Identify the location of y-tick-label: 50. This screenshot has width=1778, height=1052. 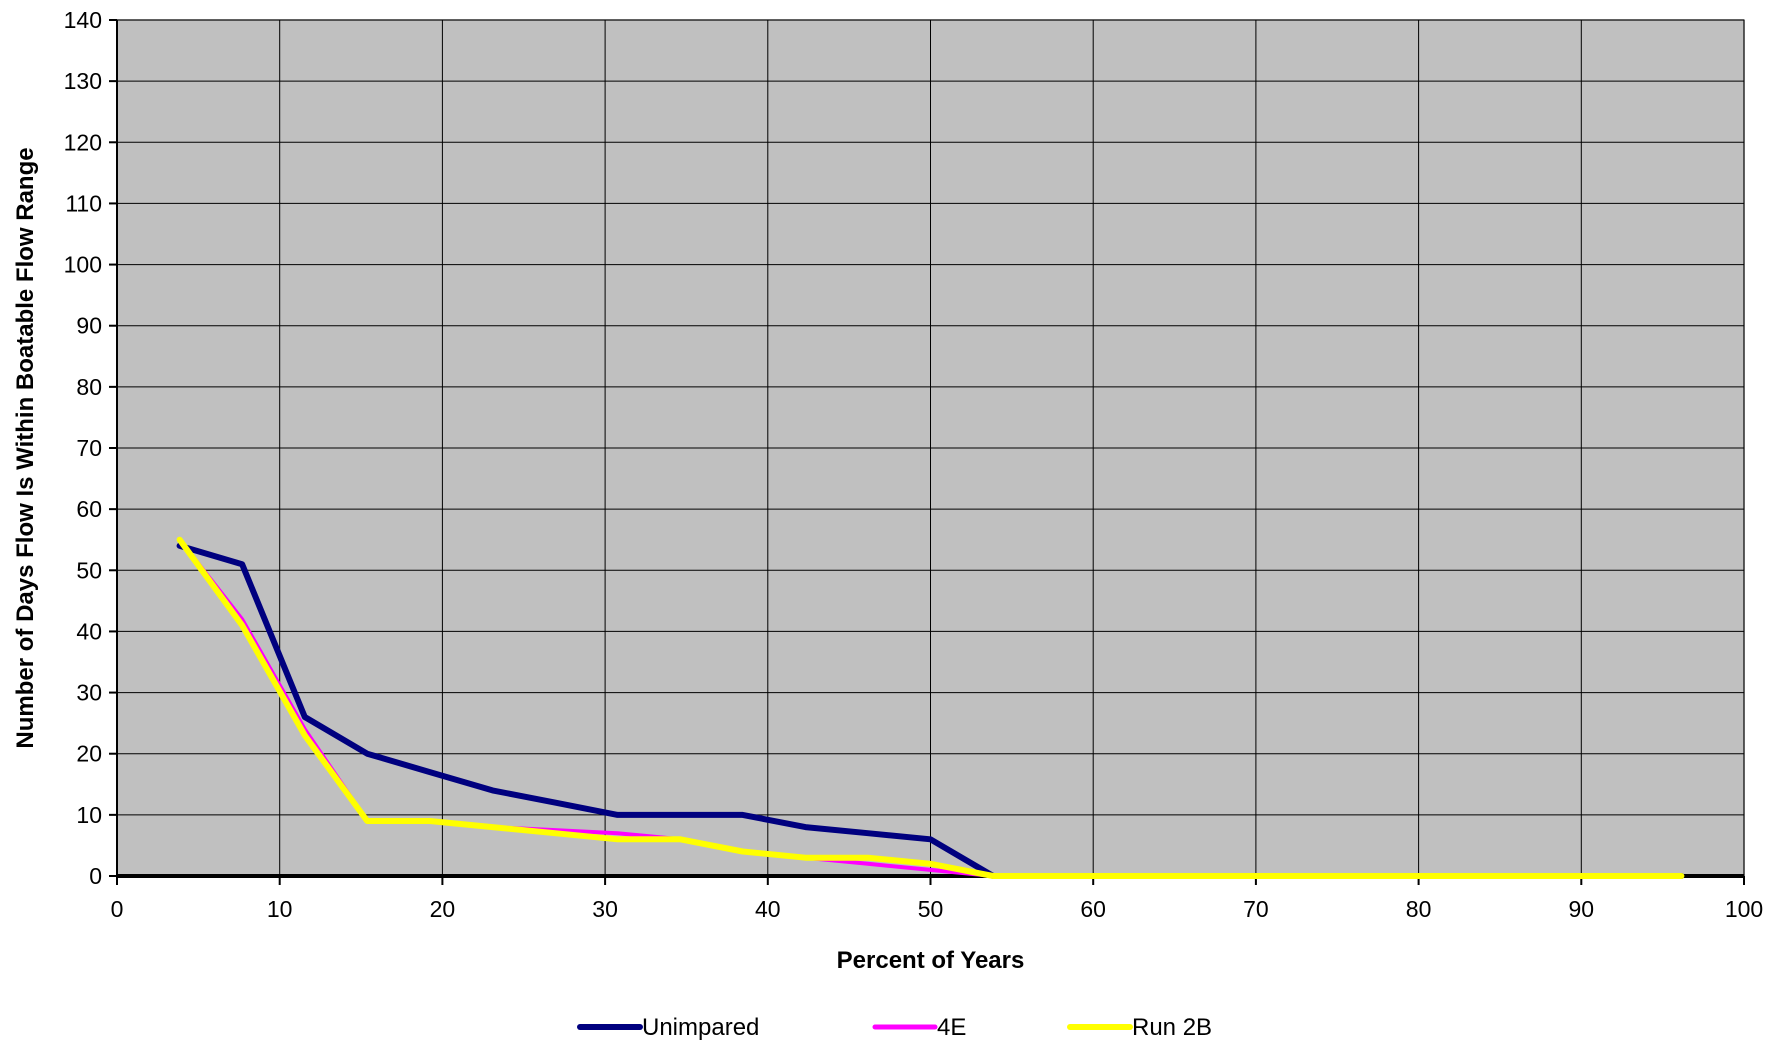
(89, 570).